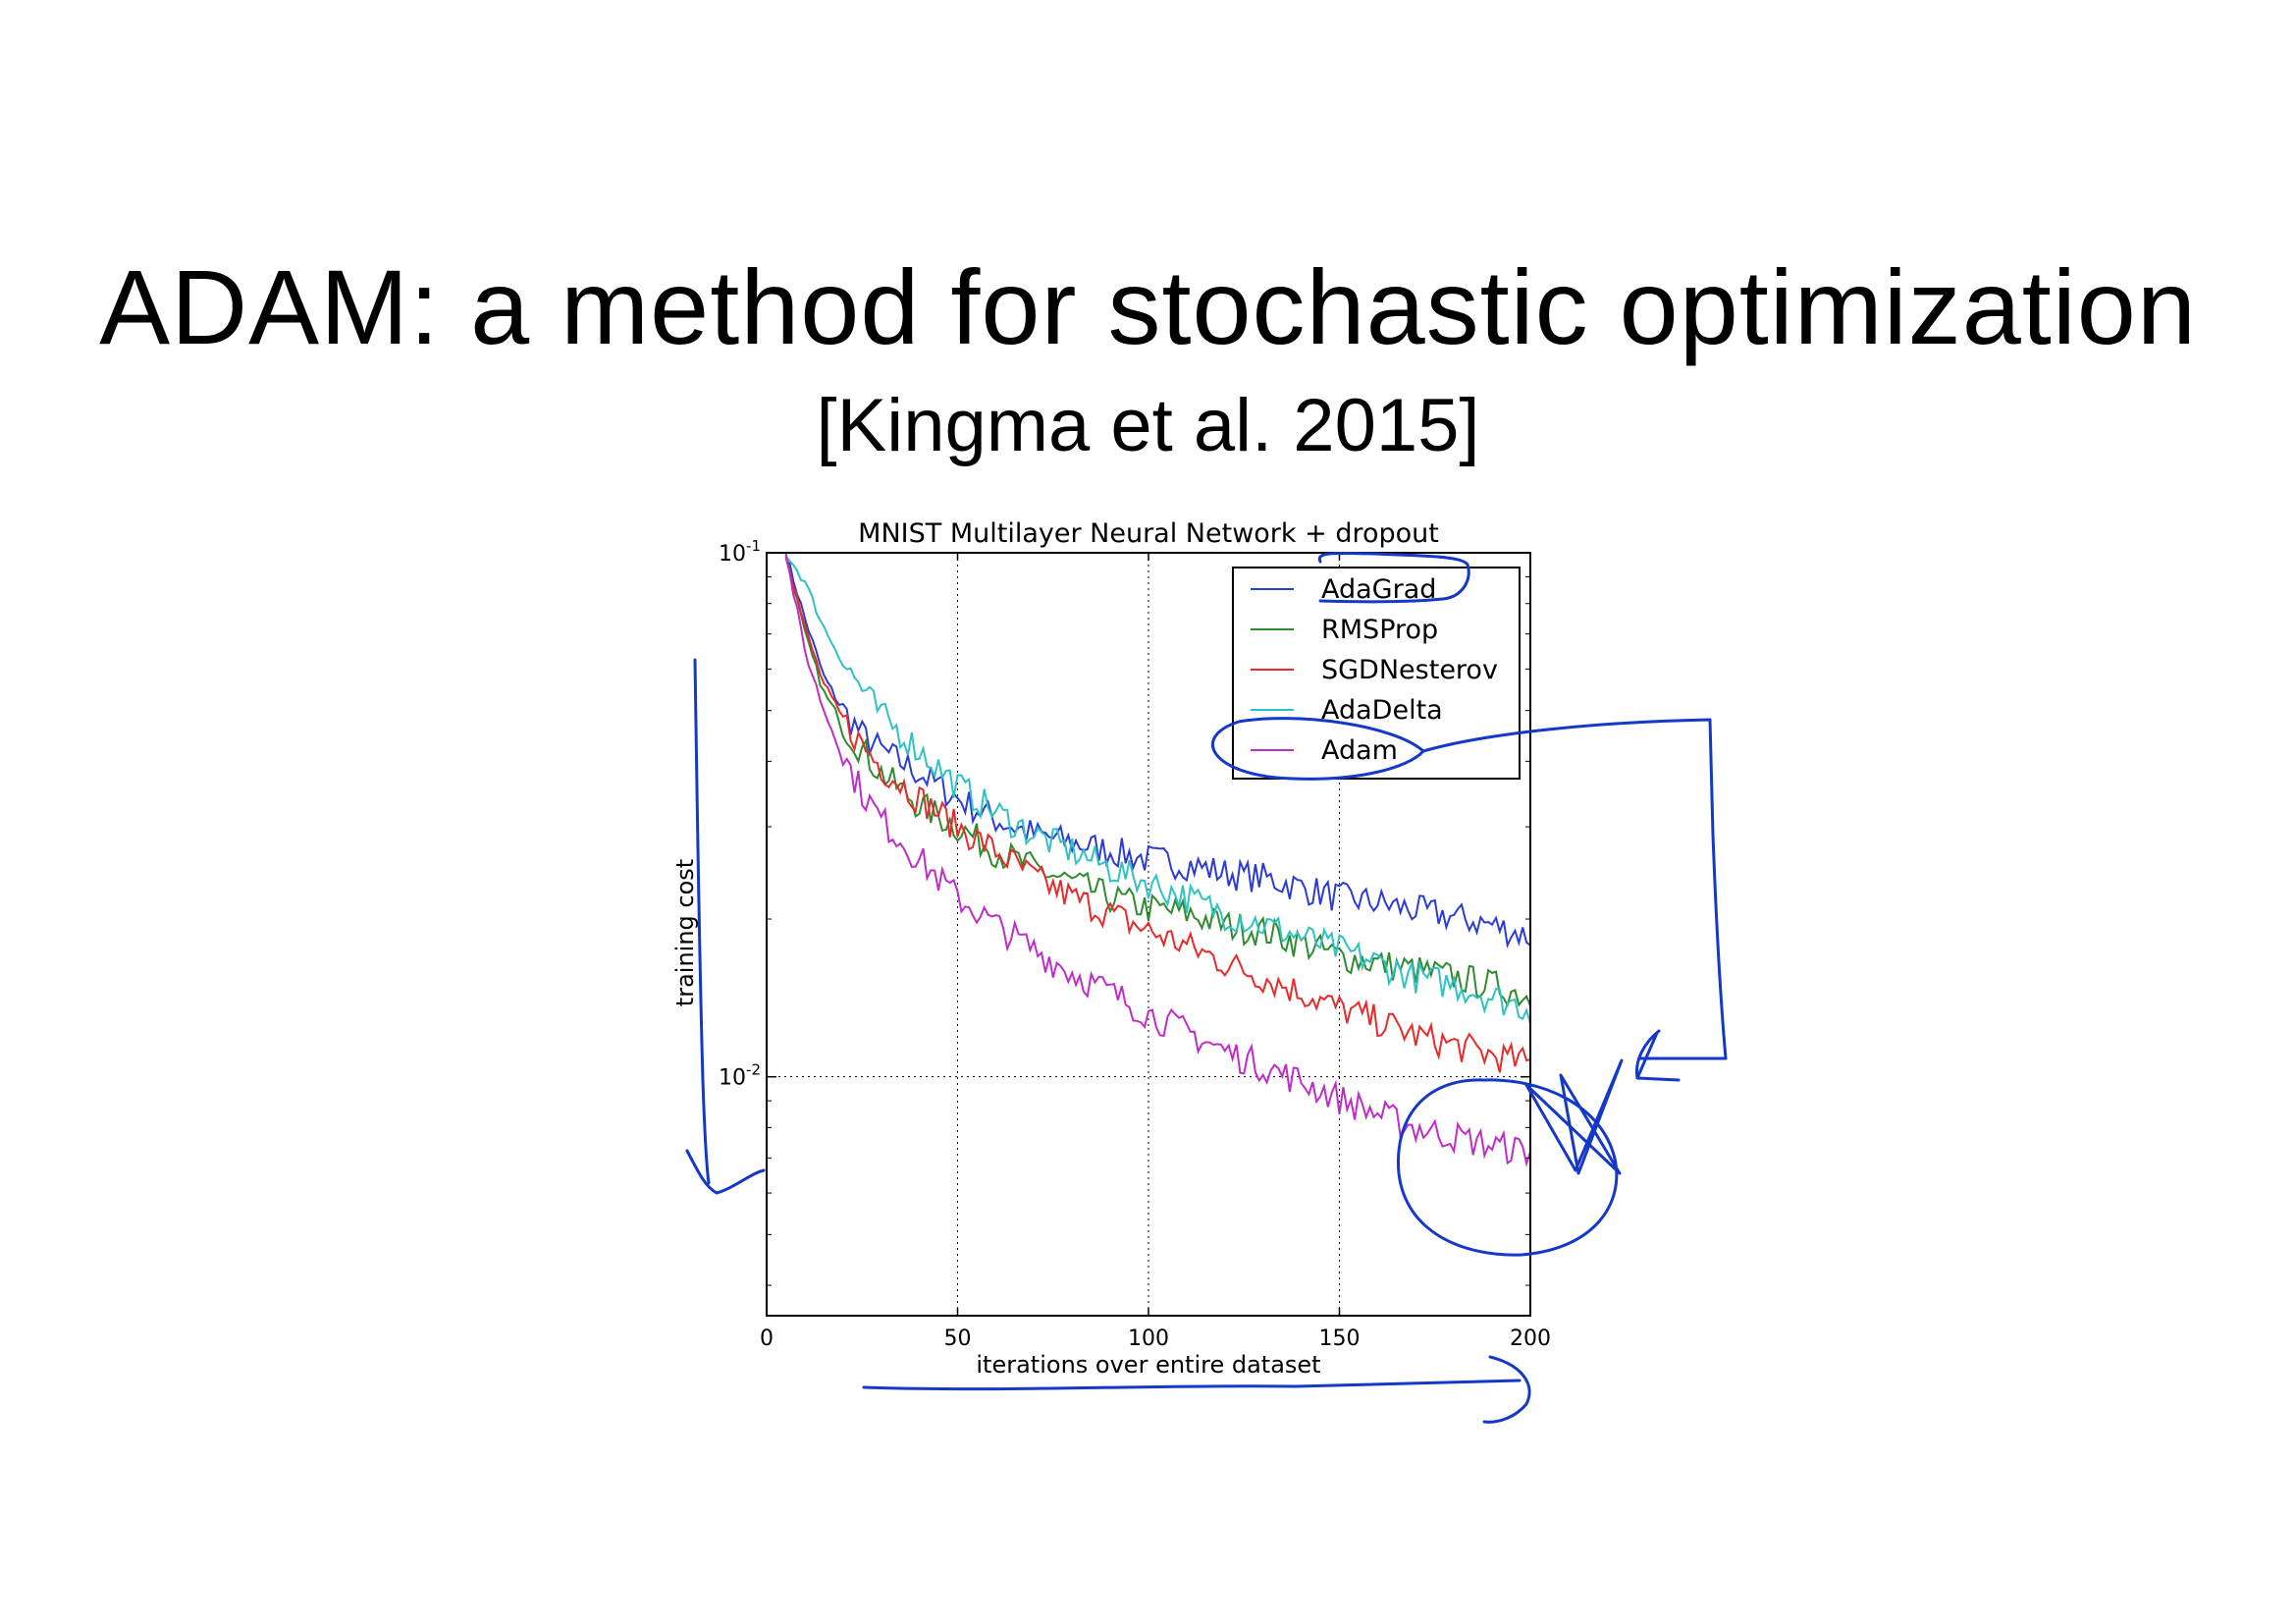  What do you see at coordinates (1148, 1365) in the screenshot?
I see `x-axis-label: iterations over entire dataset` at bounding box center [1148, 1365].